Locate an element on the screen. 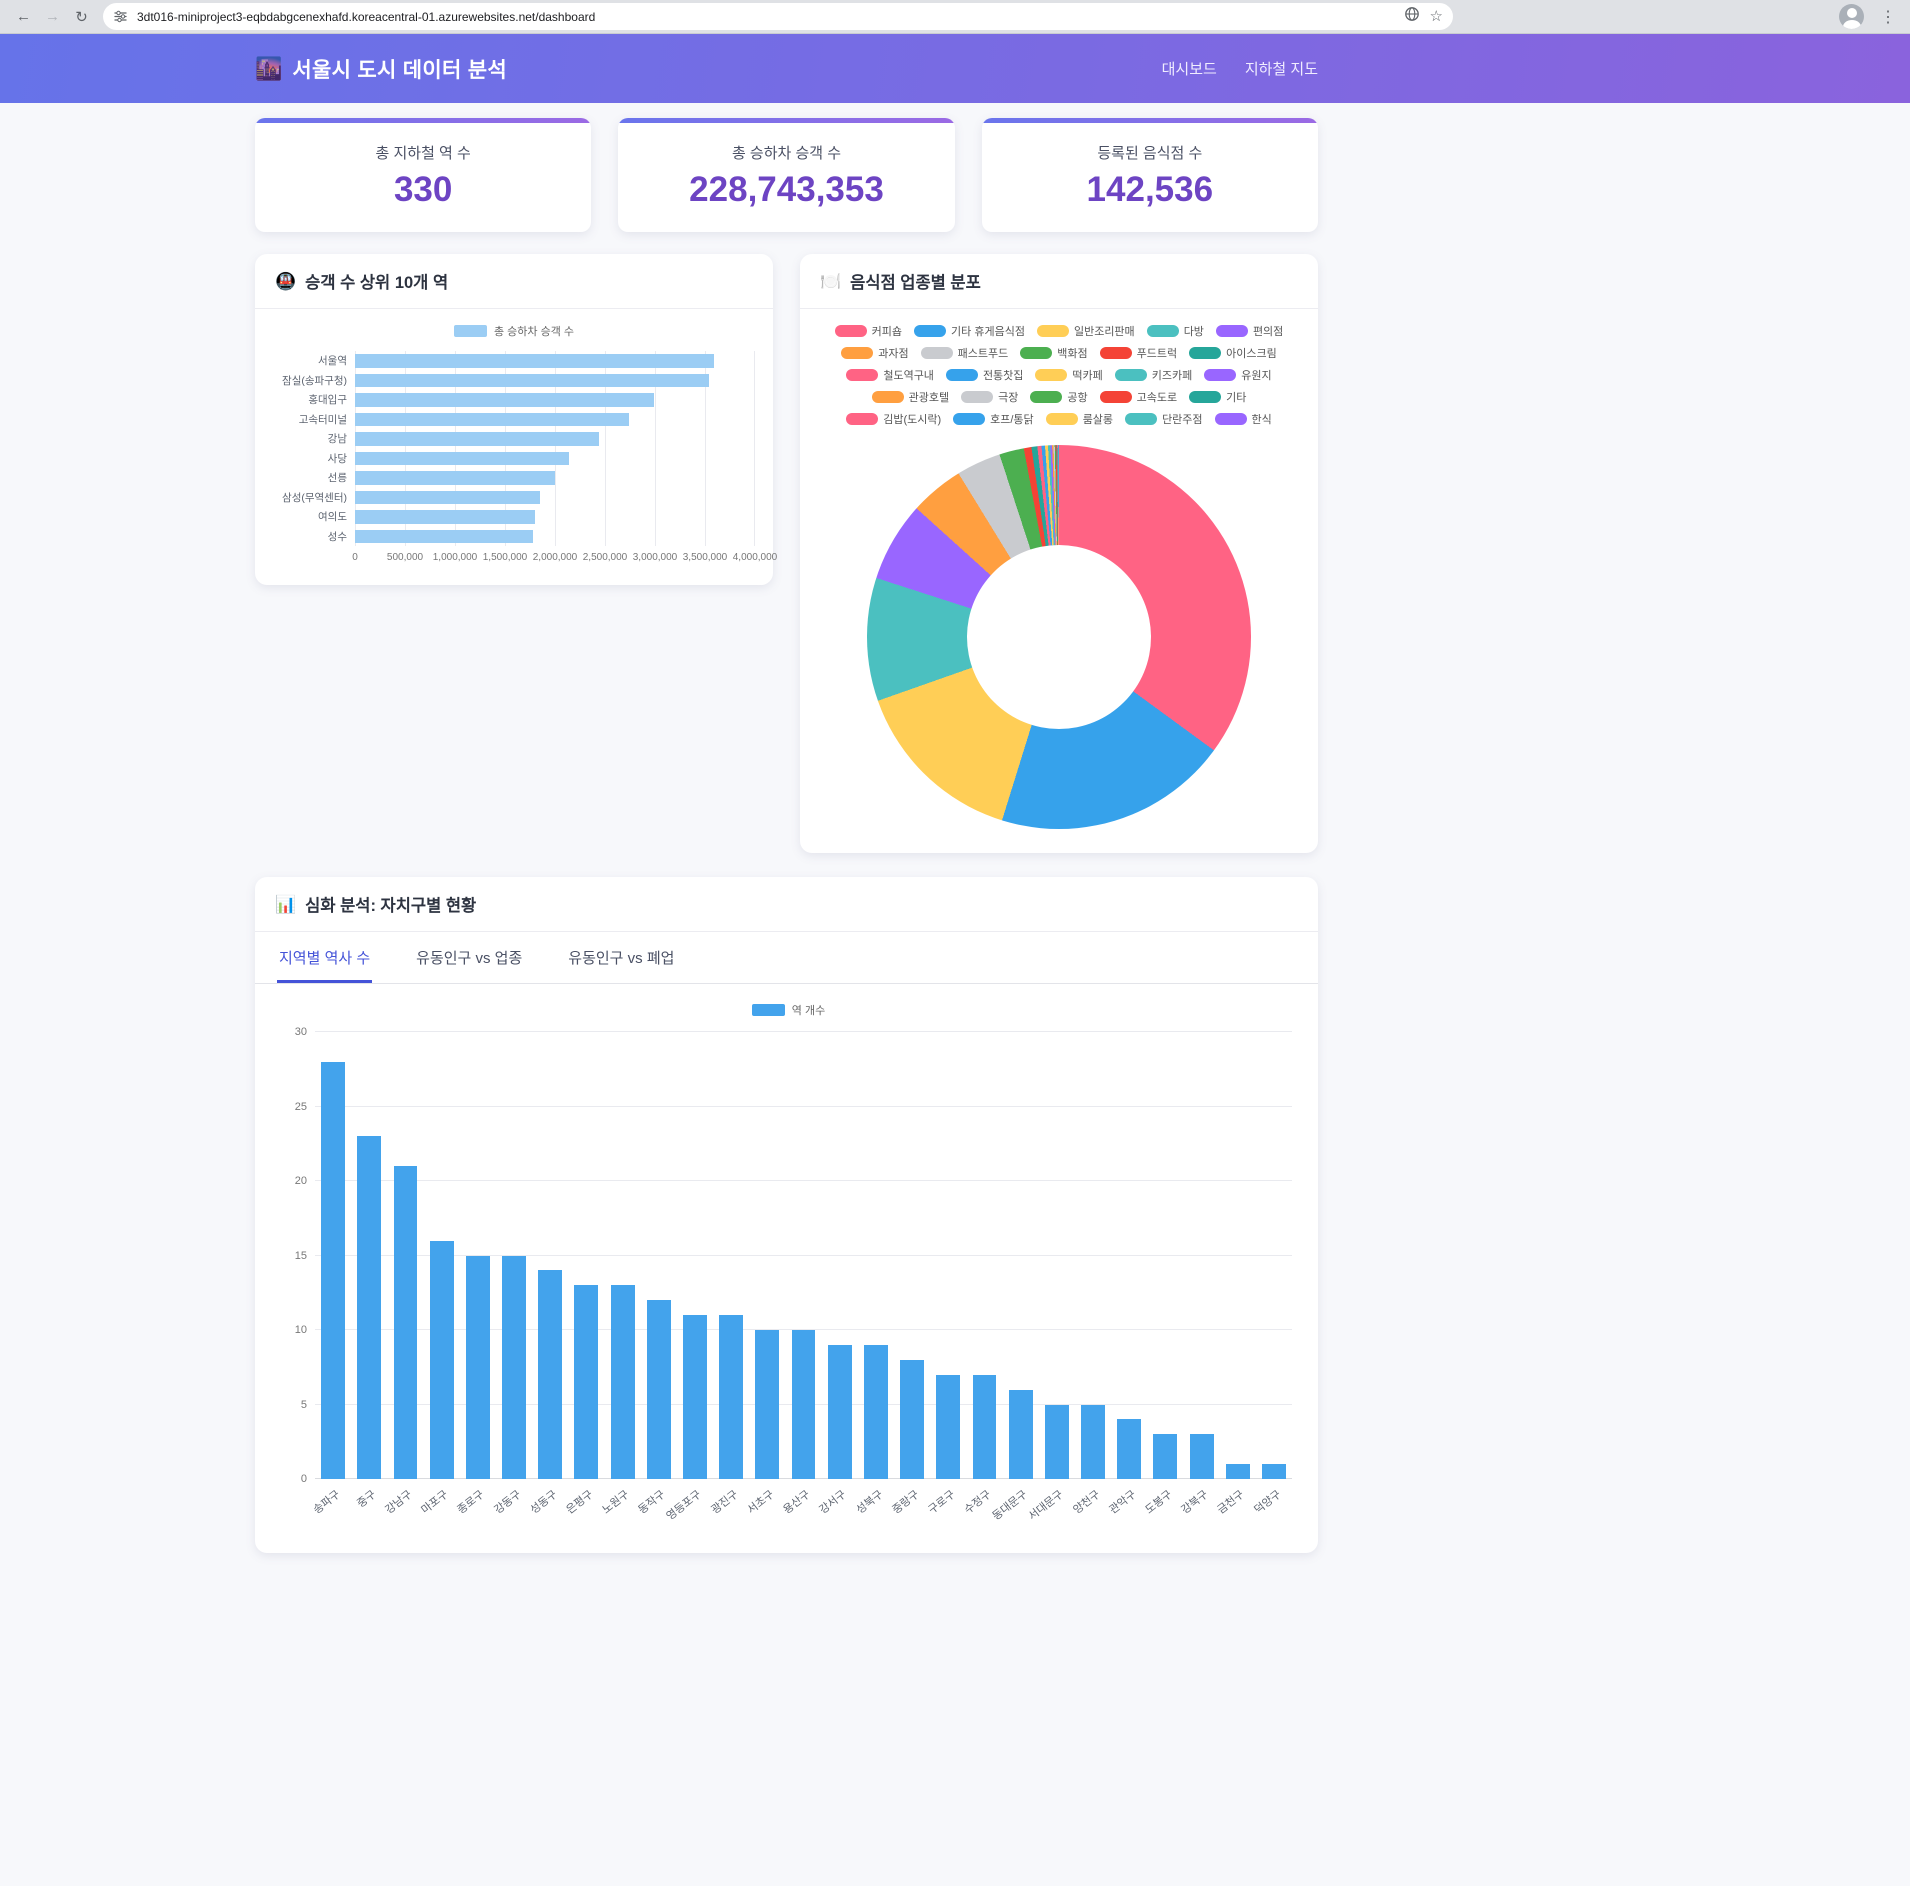 Image resolution: width=1910 pixels, height=1886 pixels. refresh-icon: ↻ is located at coordinates (81, 17).